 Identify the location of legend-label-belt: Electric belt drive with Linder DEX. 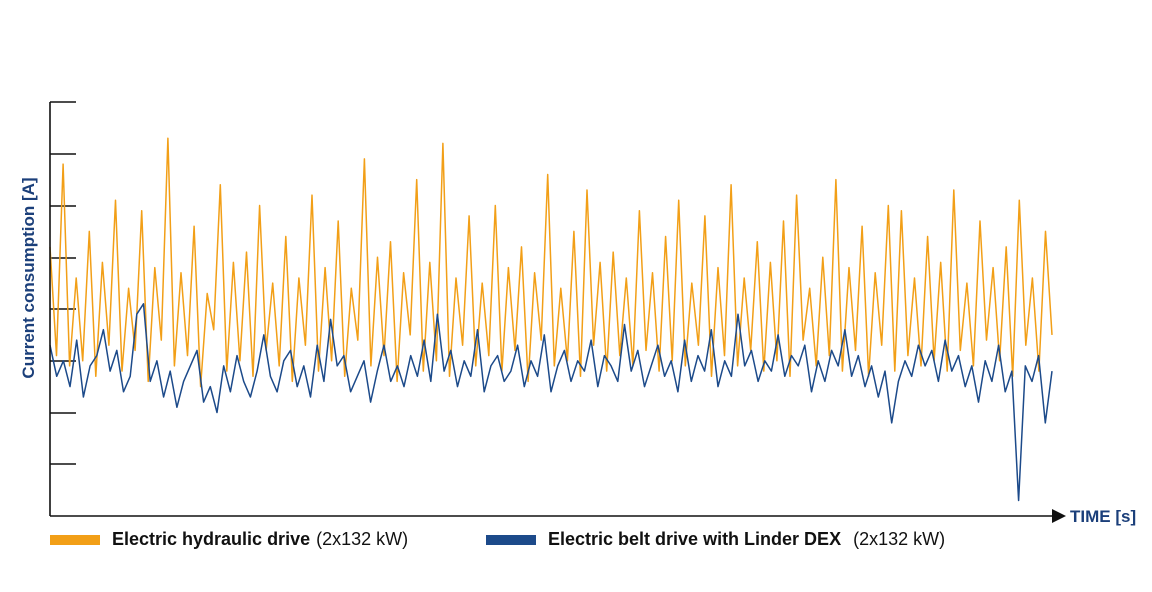
(695, 539).